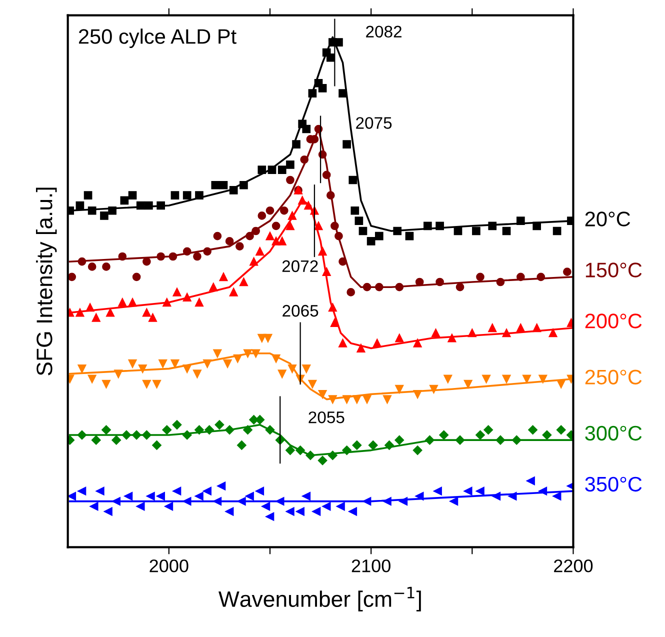  Describe the element at coordinates (371, 565) in the screenshot. I see `x-tick-label: 2100` at that location.